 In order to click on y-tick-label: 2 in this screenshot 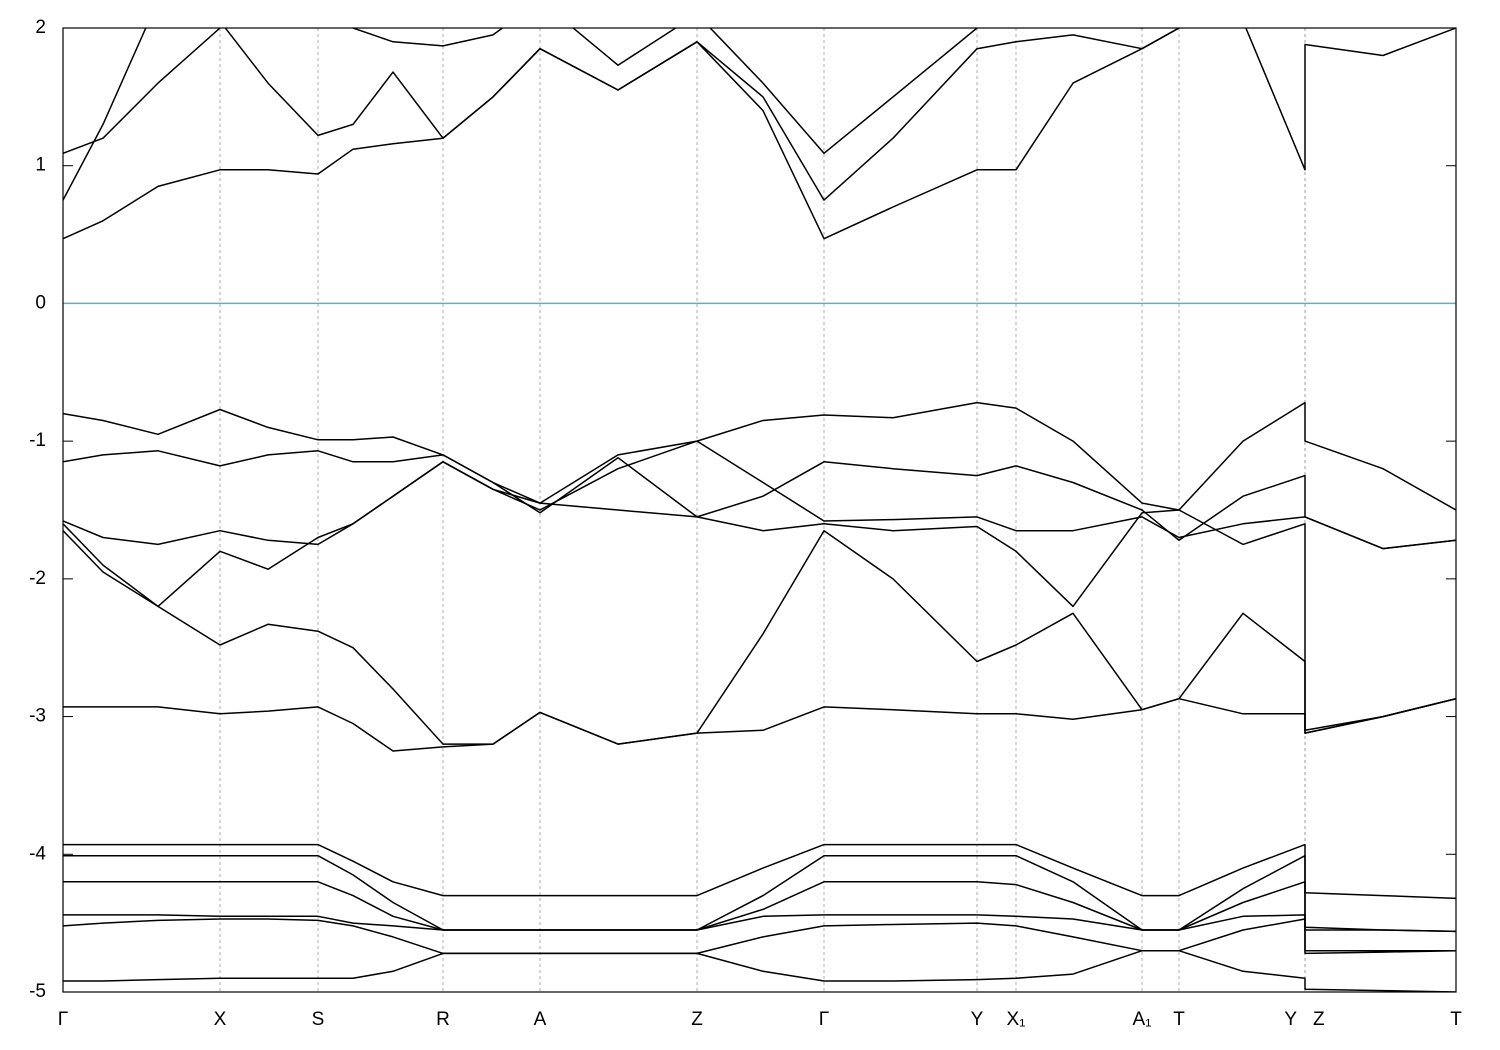, I will do `click(40, 27)`.